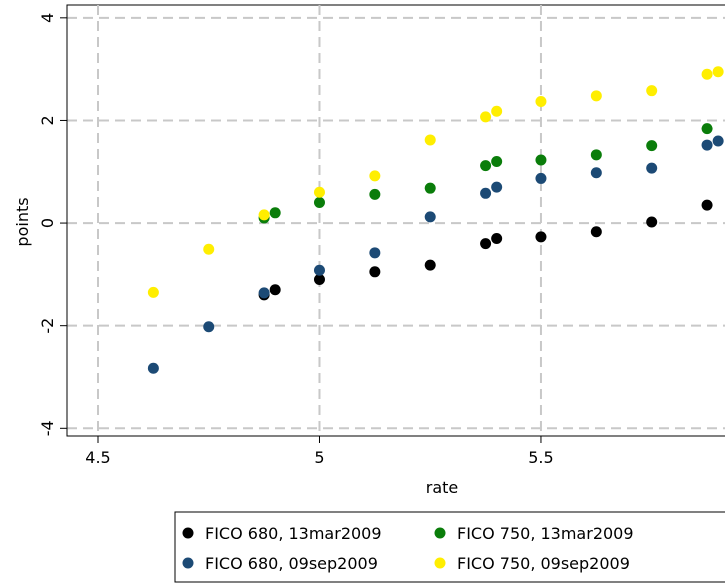 This screenshot has width=725, height=584. I want to click on y-tick-label: 4, so click(47, 18).